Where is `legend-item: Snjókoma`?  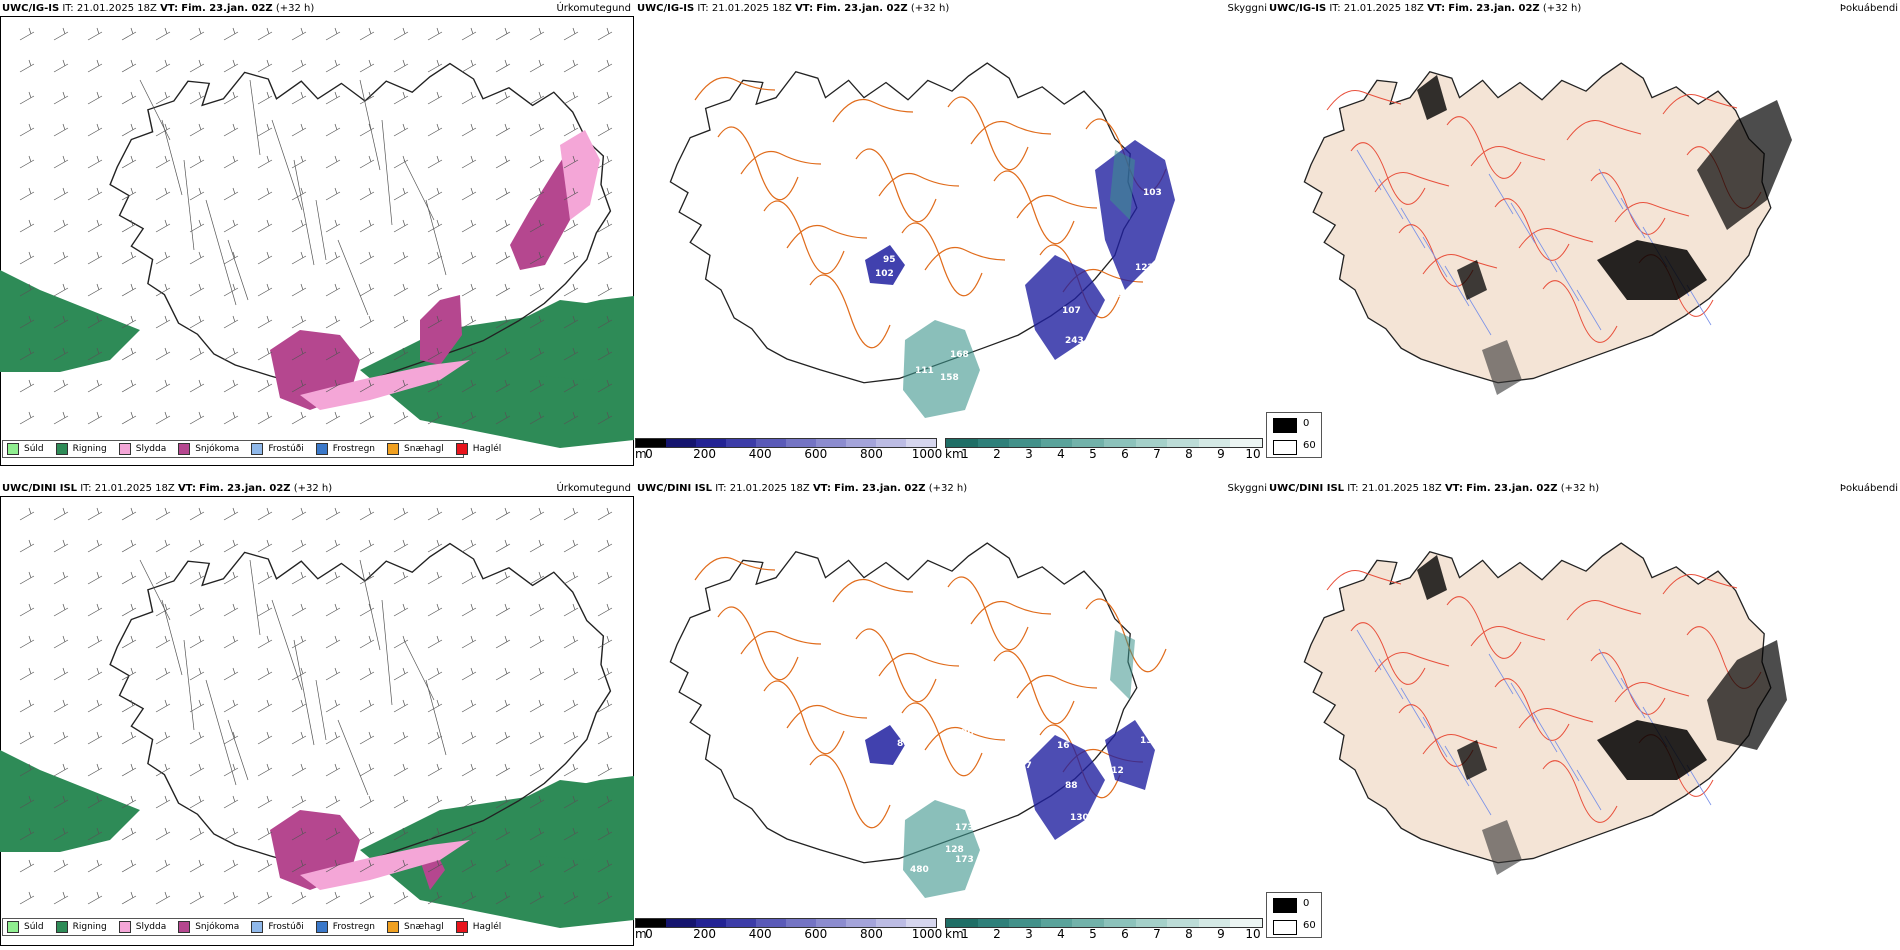
legend-item: Snjókoma is located at coordinates (208, 927).